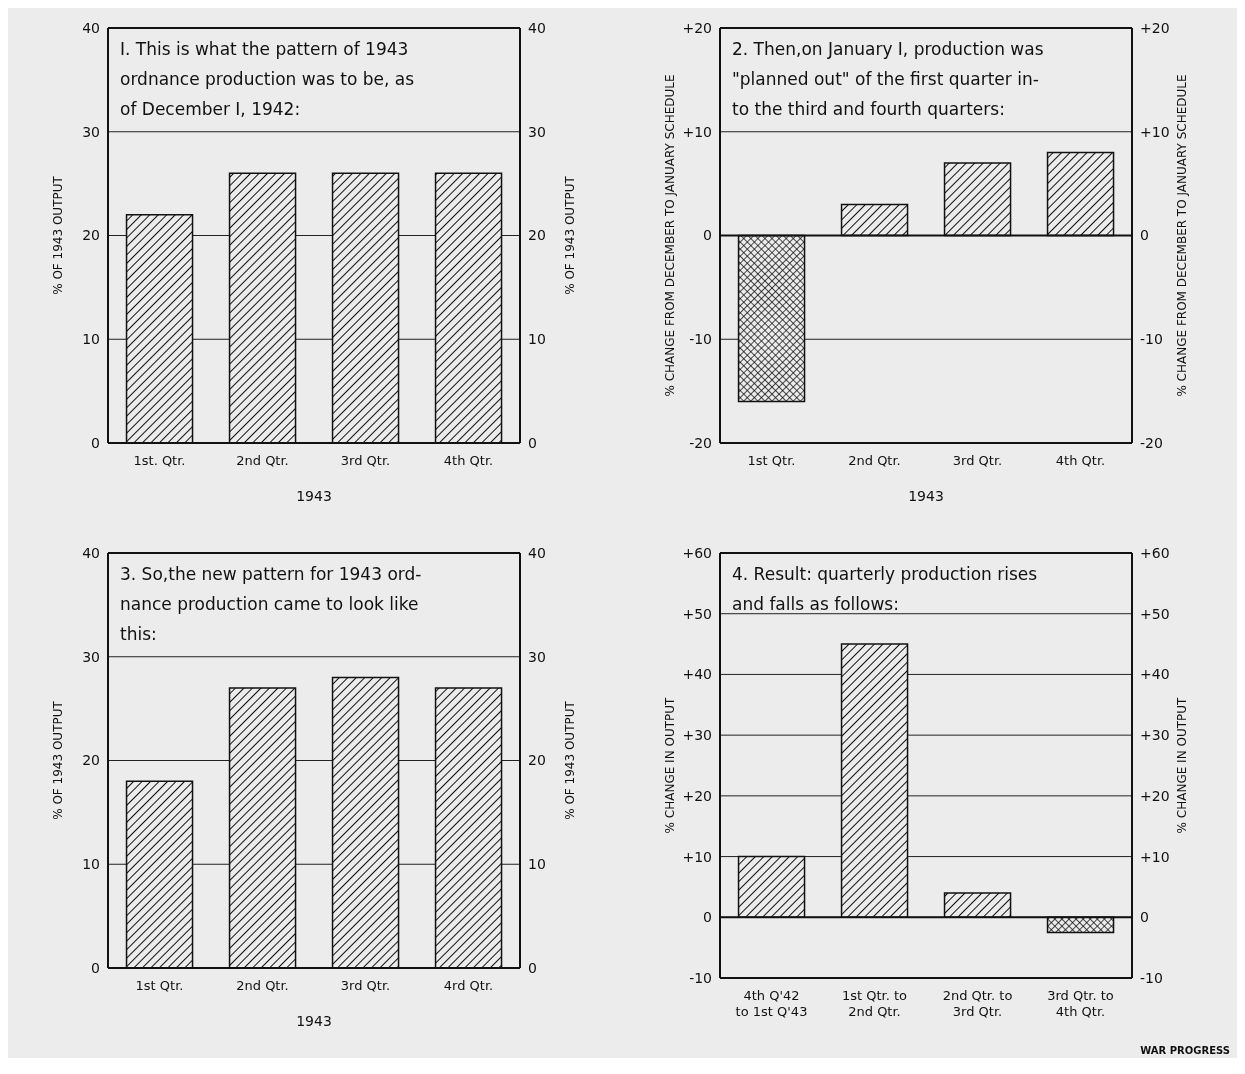 The height and width of the screenshot is (1074, 1245). What do you see at coordinates (697, 674) in the screenshot?
I see `y-tick-label: +40` at bounding box center [697, 674].